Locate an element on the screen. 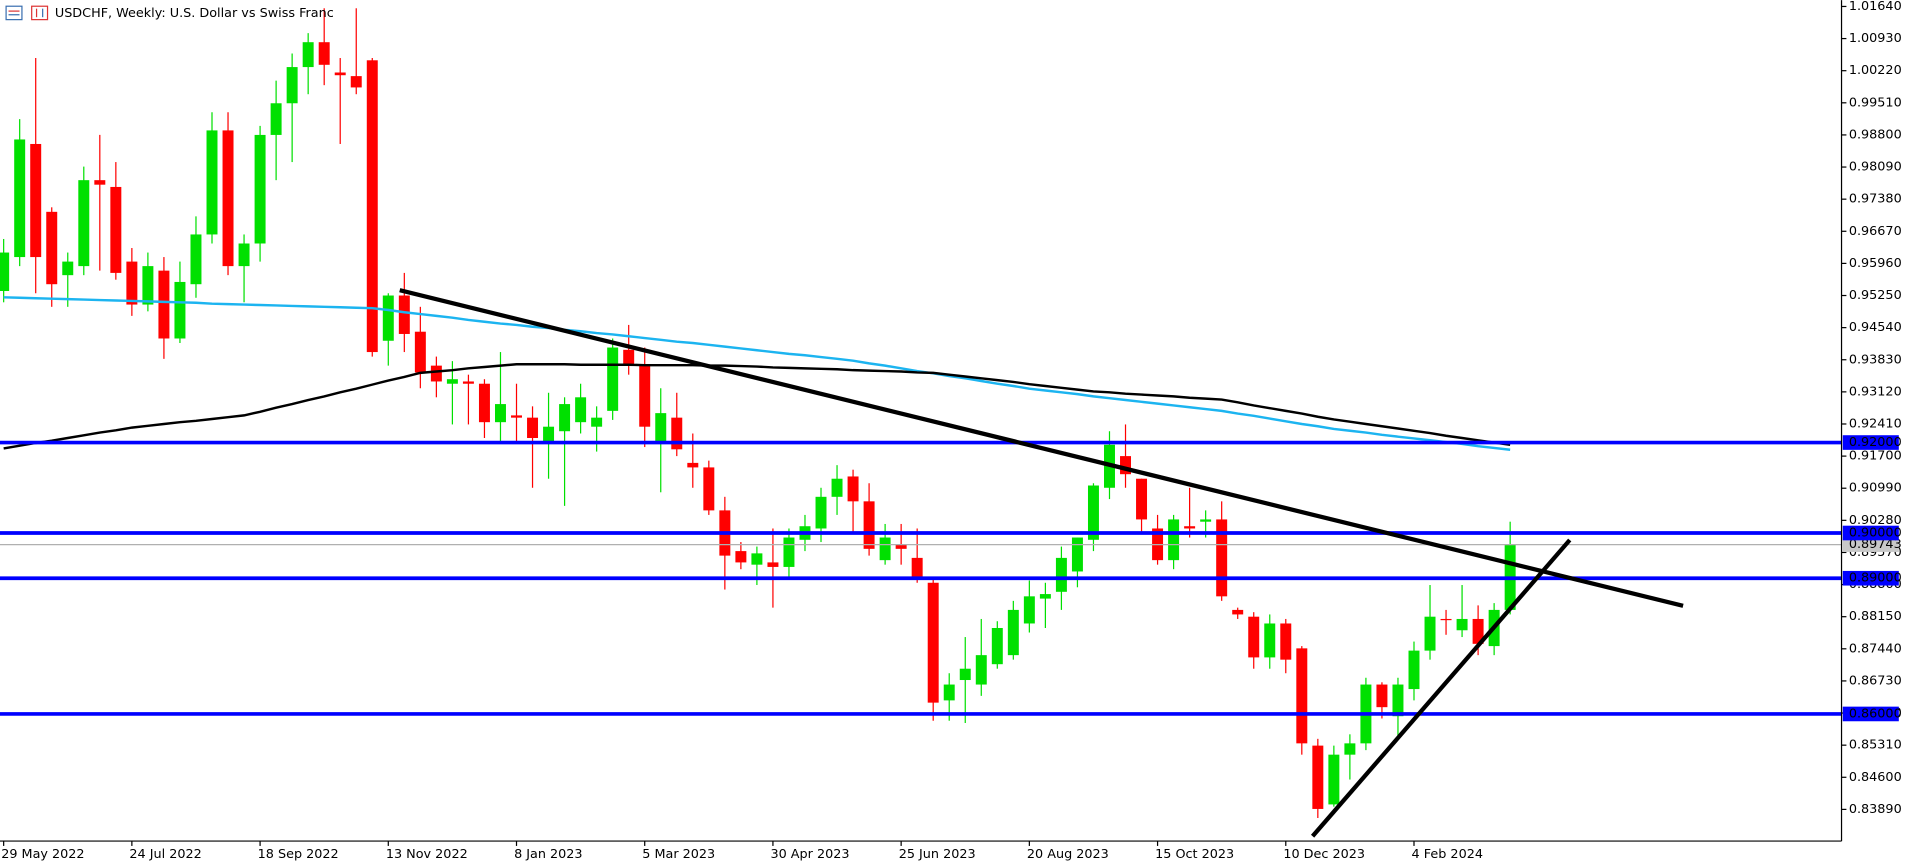 This screenshot has height=868, width=1911. trendline is located at coordinates (1441, 688).